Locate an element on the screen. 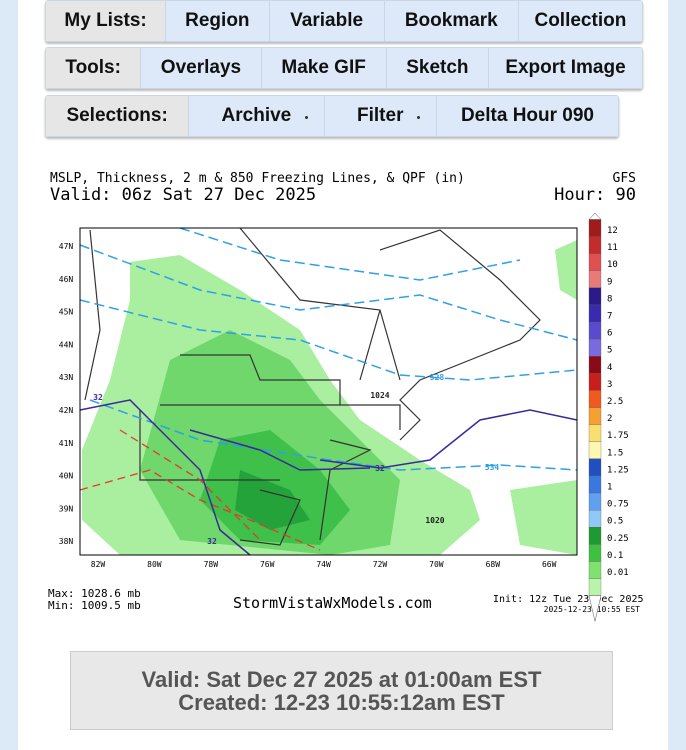 The height and width of the screenshot is (750, 686). colorbar-label: 1.5 is located at coordinates (615, 453).